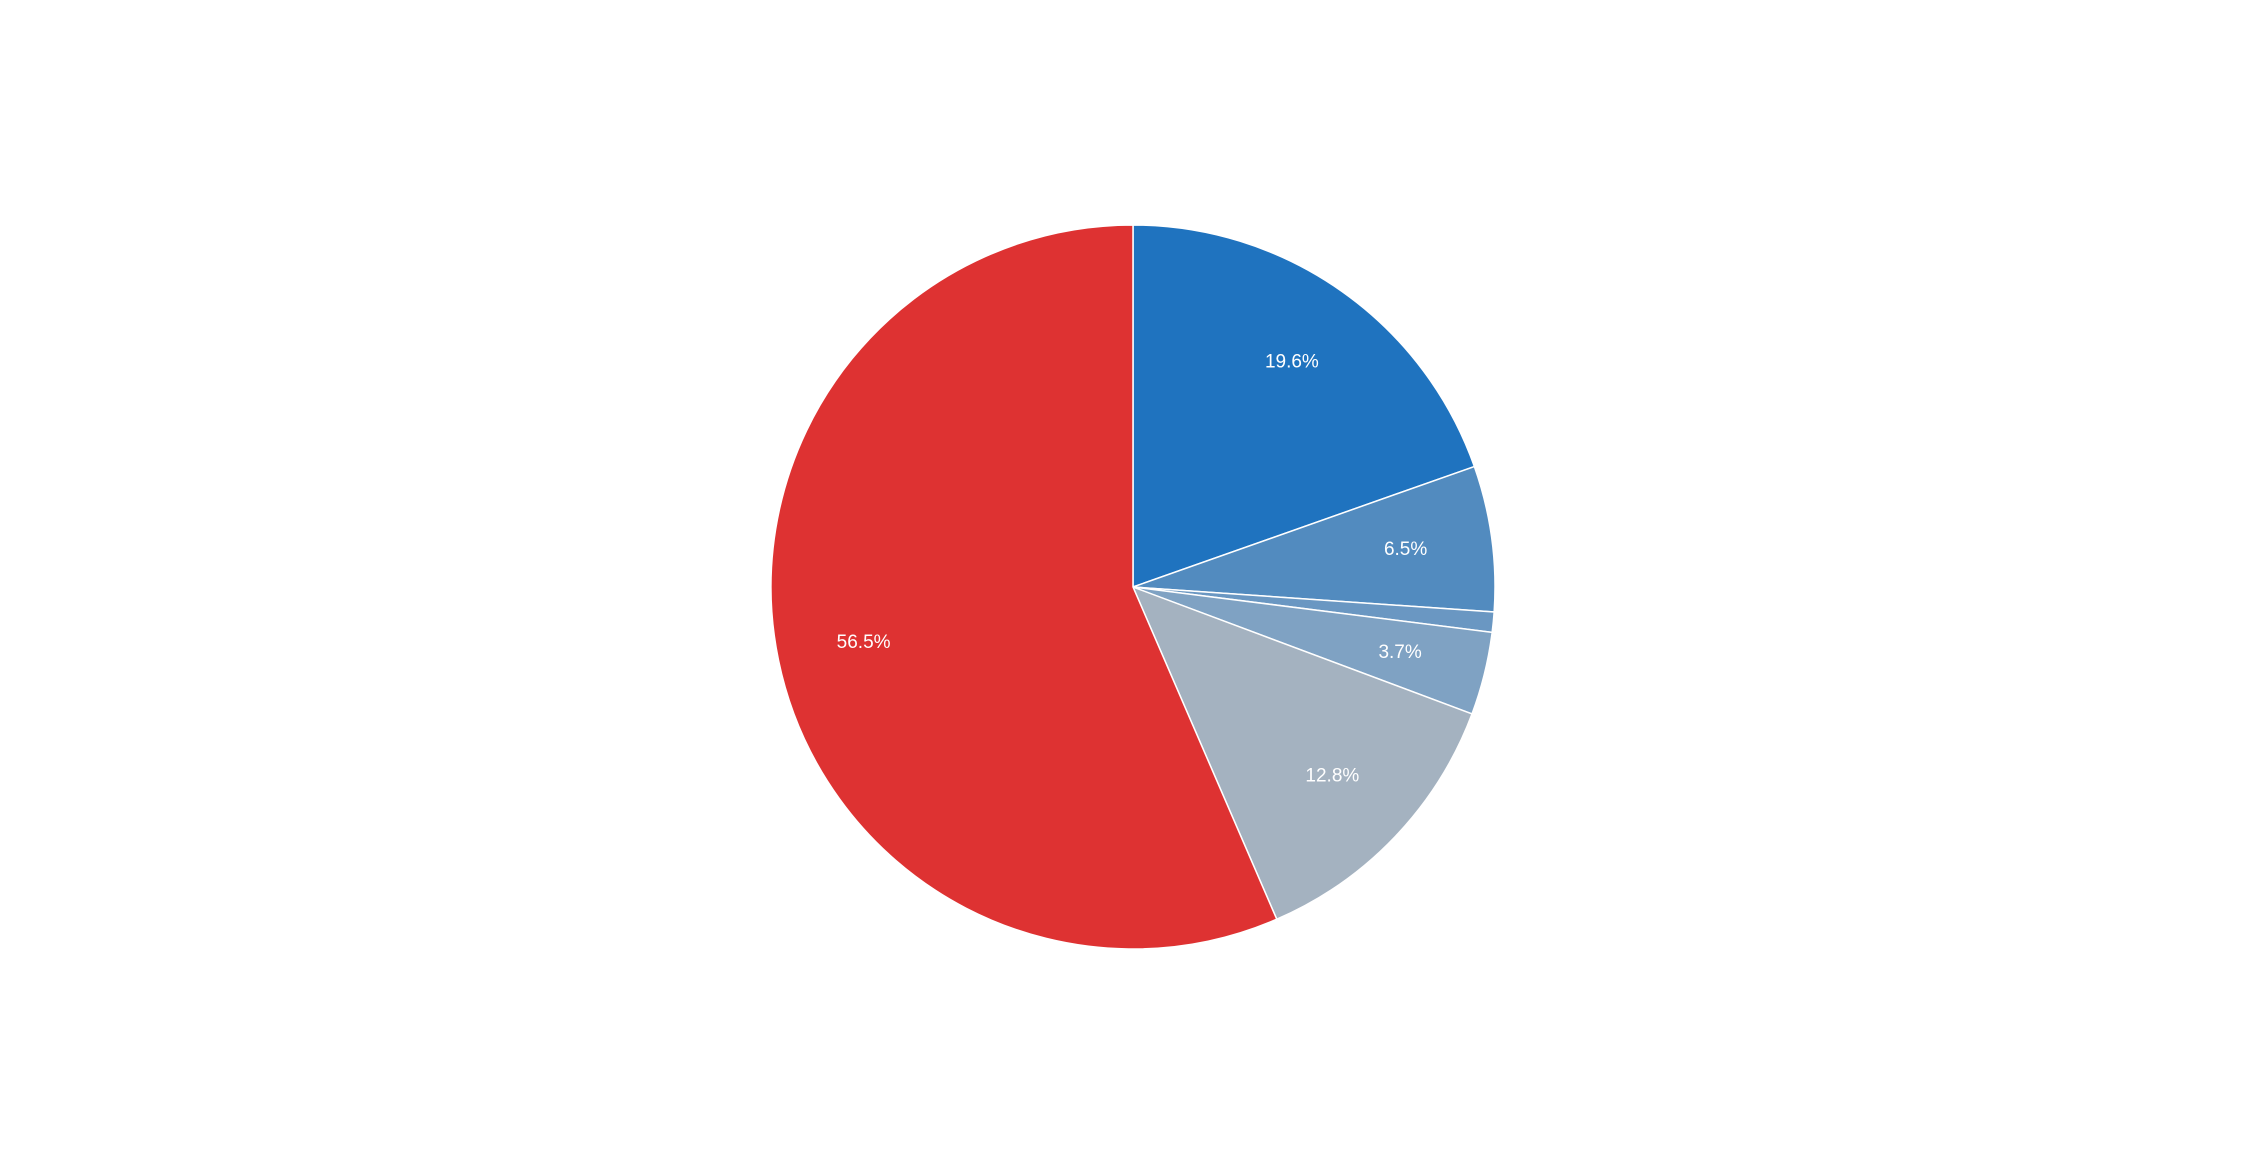  What do you see at coordinates (1405, 549) in the screenshot?
I see `slice-label-2: 6.5%` at bounding box center [1405, 549].